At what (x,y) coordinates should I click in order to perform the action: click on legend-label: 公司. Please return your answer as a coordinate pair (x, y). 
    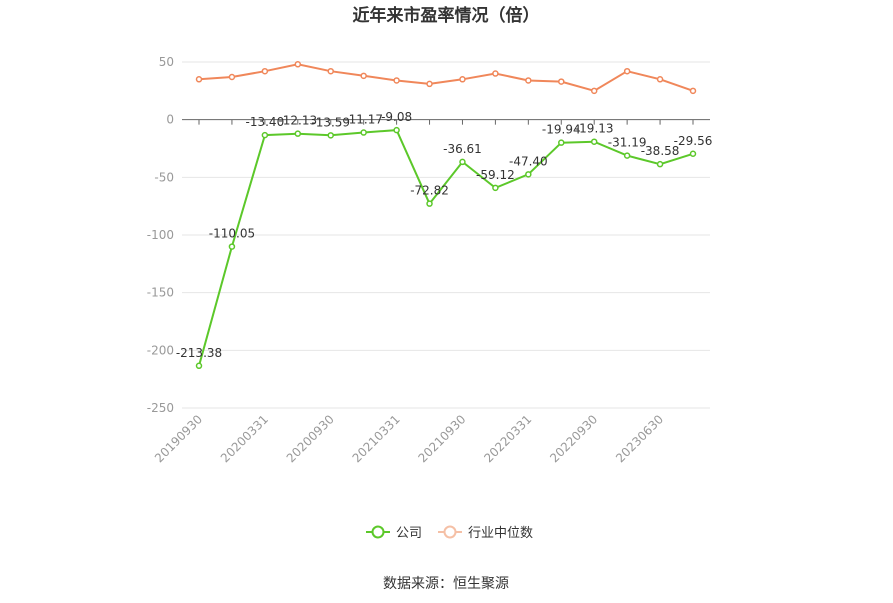
    Looking at the image, I should click on (409, 533).